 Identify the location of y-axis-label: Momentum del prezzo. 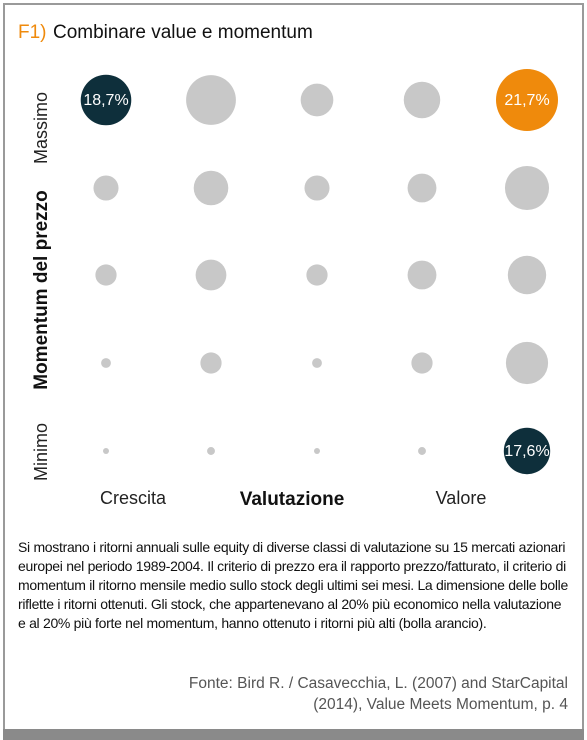
(41, 290).